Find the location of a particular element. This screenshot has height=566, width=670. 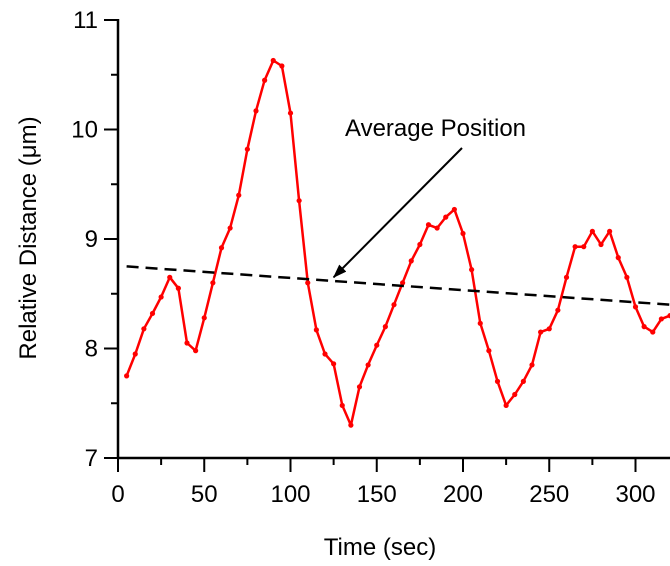

x-axis-ticks: 0 50 100 150 200 250 300 is located at coordinates (383, 483).